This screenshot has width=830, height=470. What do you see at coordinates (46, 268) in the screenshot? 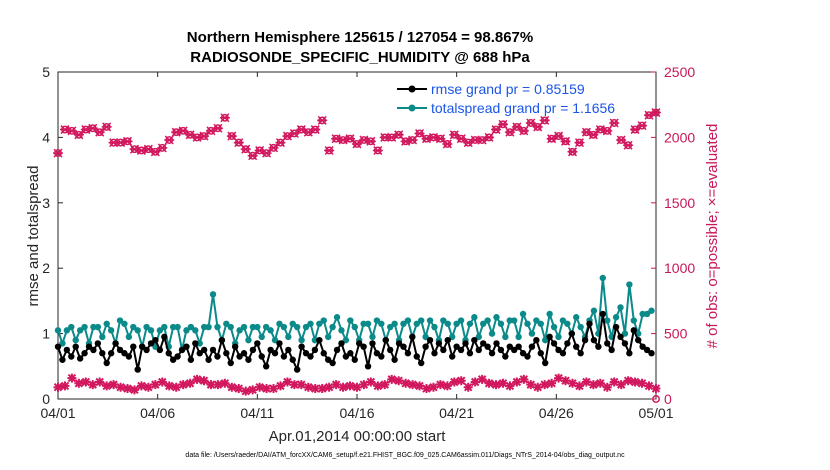
I see `y-left-tick-label: 2` at bounding box center [46, 268].